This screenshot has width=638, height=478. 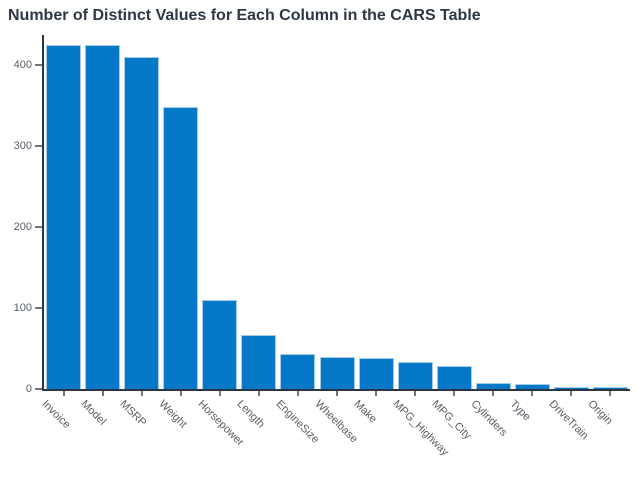 What do you see at coordinates (56, 415) in the screenshot?
I see `x-tick-label: Invoice` at bounding box center [56, 415].